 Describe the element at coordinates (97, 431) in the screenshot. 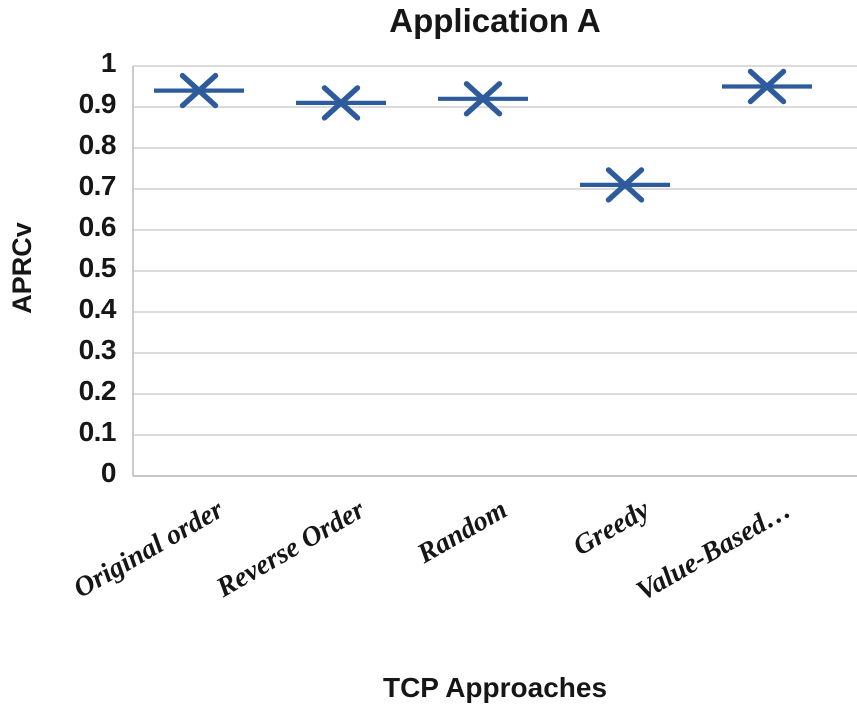

I see `y-tick-label: 0.1` at that location.